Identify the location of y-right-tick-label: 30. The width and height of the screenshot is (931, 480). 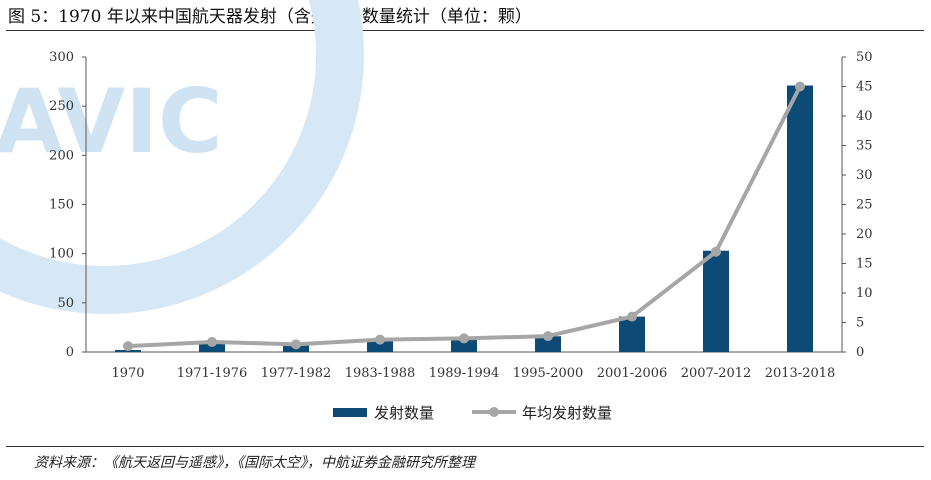
(864, 175).